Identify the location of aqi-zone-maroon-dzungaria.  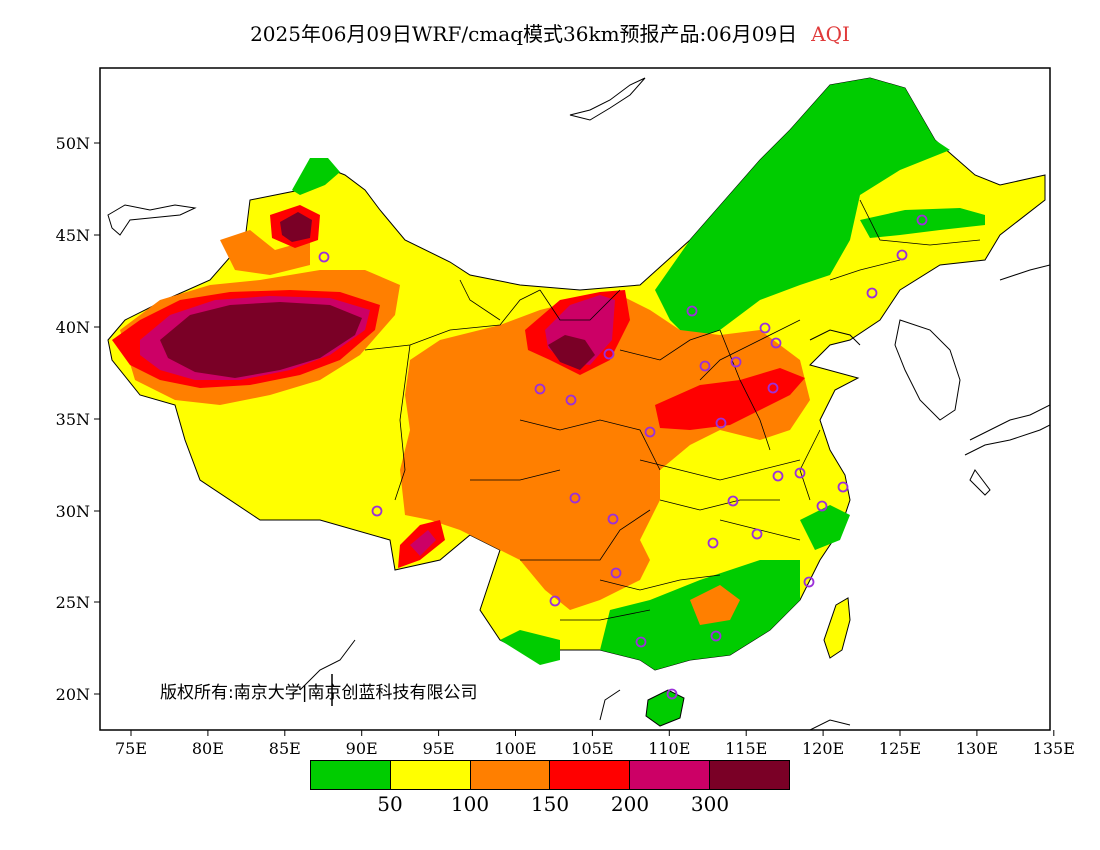
(296, 227).